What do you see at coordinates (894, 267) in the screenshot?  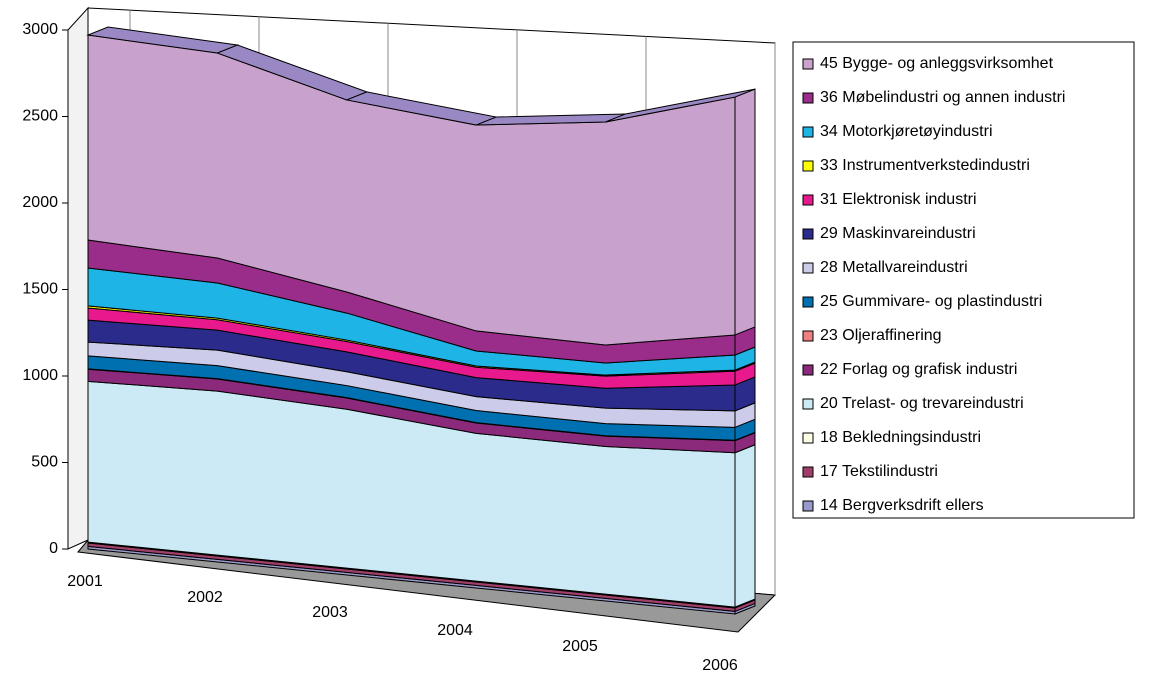 I see `legend-label: 28 Metallvareindustri` at bounding box center [894, 267].